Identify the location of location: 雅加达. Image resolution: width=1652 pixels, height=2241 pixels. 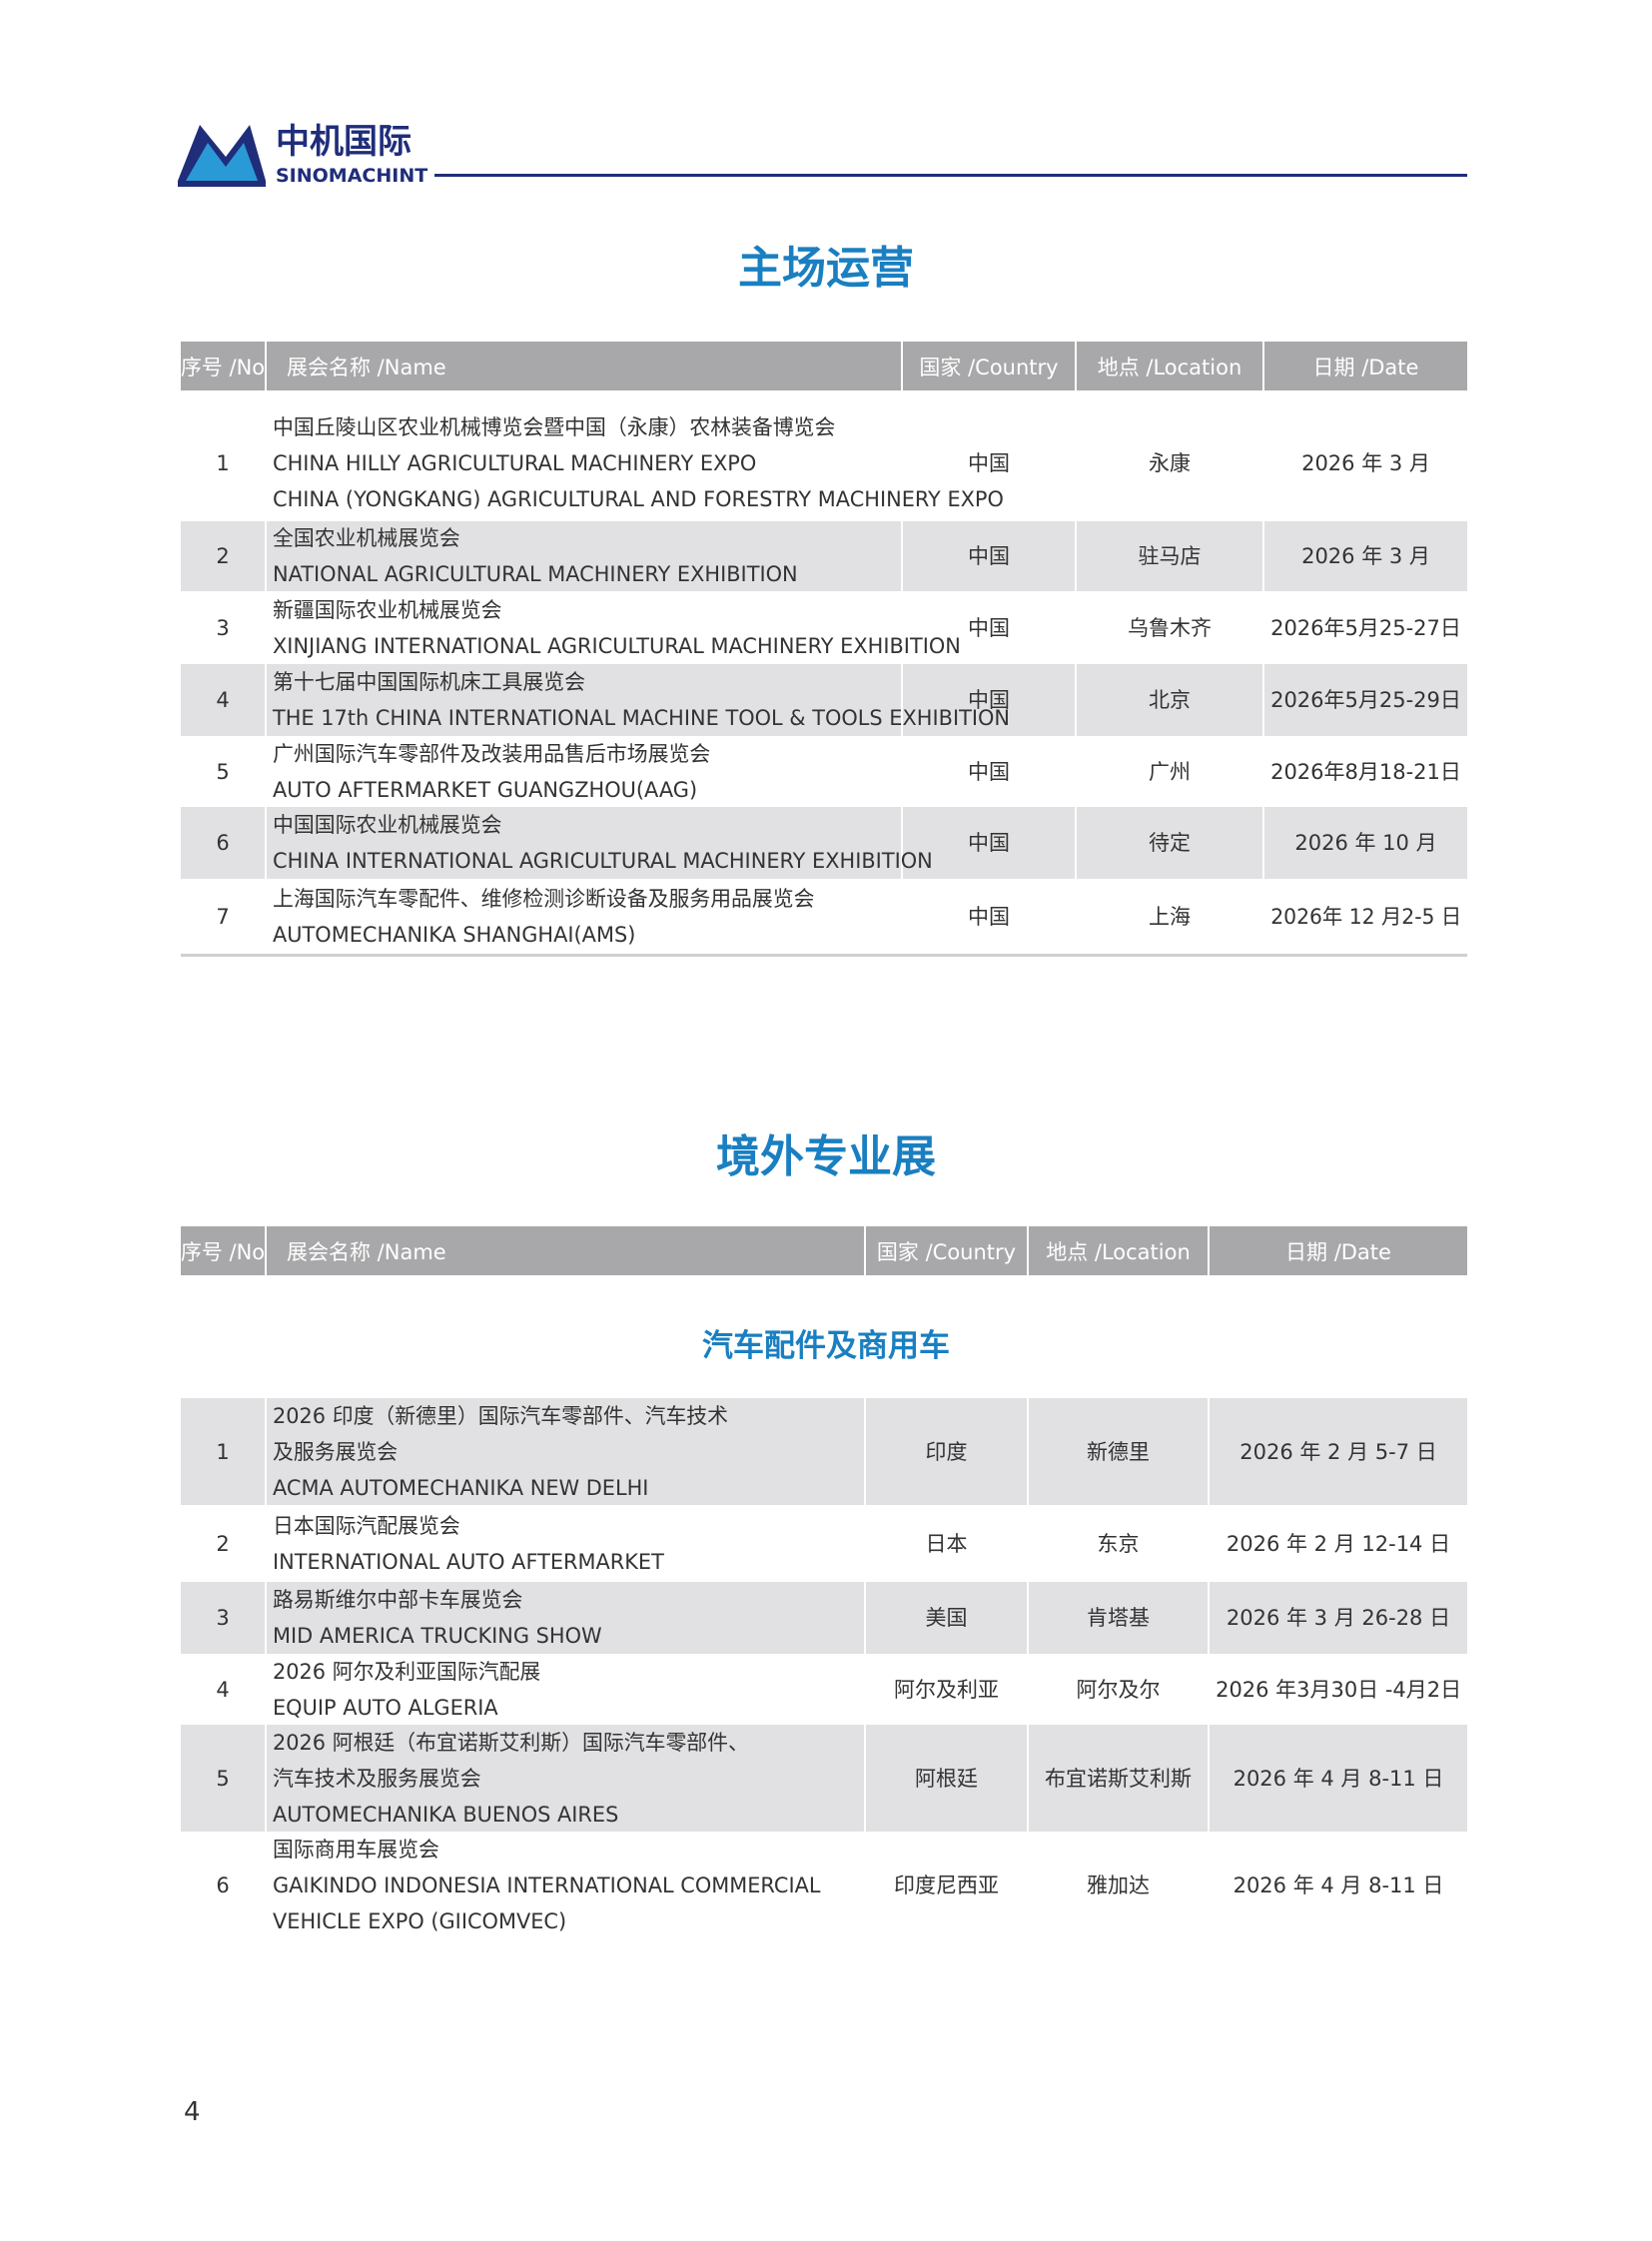
(1118, 1885).